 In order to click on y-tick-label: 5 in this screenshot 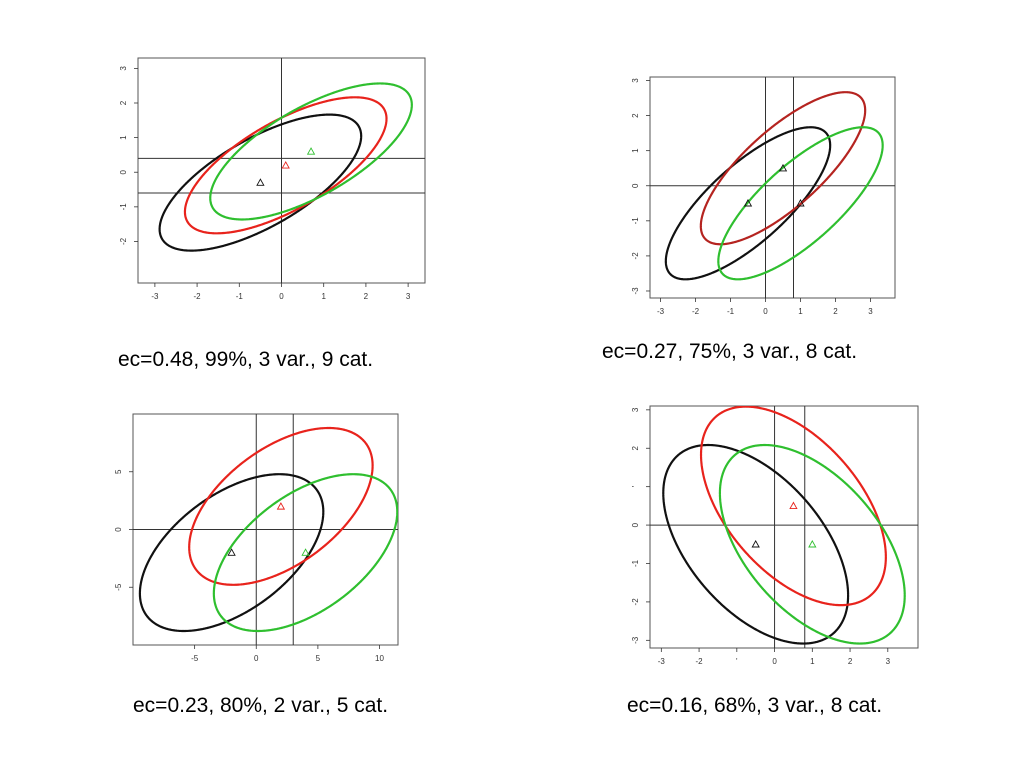, I will do `click(118, 471)`.